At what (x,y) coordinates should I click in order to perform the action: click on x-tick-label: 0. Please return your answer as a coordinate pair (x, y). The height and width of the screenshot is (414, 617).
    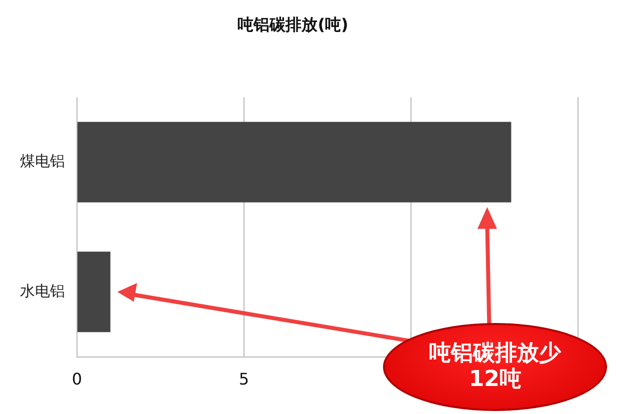
    Looking at the image, I should click on (77, 379).